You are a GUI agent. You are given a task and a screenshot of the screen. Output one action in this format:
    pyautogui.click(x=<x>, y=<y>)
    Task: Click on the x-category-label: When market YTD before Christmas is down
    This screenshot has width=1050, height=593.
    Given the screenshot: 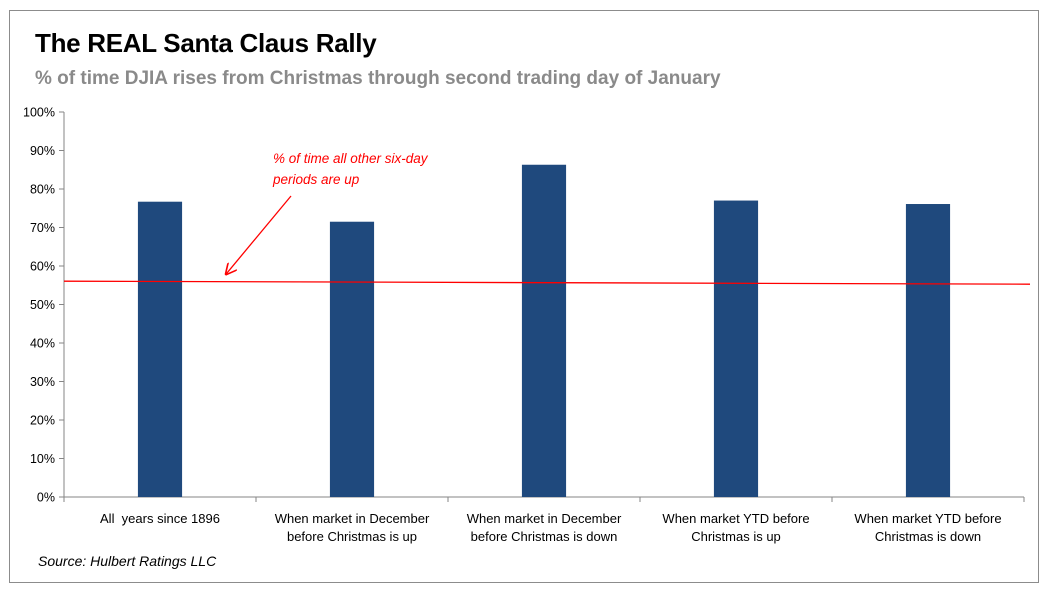 What is the action you would take?
    pyautogui.click(x=927, y=527)
    